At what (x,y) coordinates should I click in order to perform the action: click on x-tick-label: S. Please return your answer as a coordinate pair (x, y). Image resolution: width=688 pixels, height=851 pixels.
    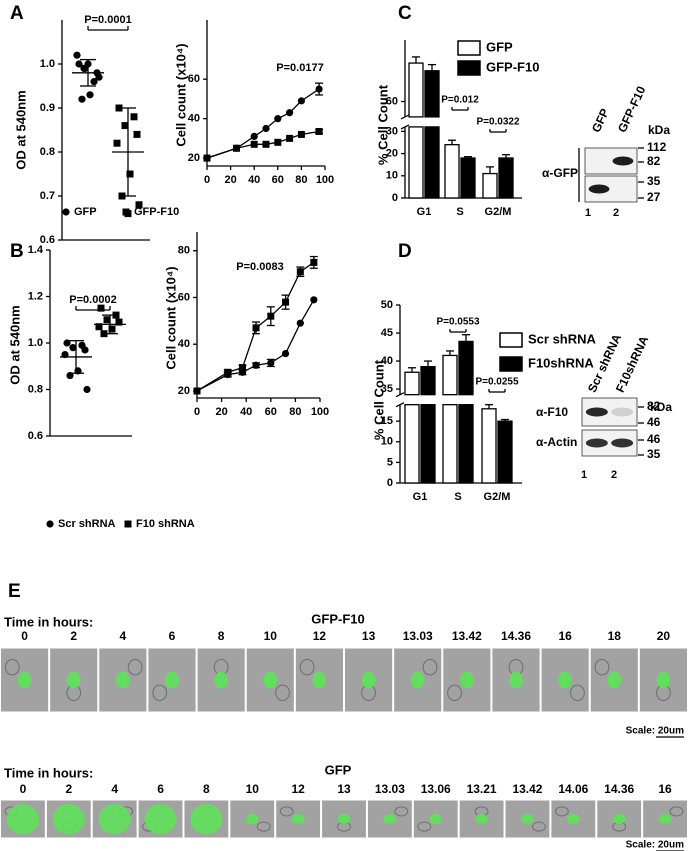
    Looking at the image, I should click on (457, 497).